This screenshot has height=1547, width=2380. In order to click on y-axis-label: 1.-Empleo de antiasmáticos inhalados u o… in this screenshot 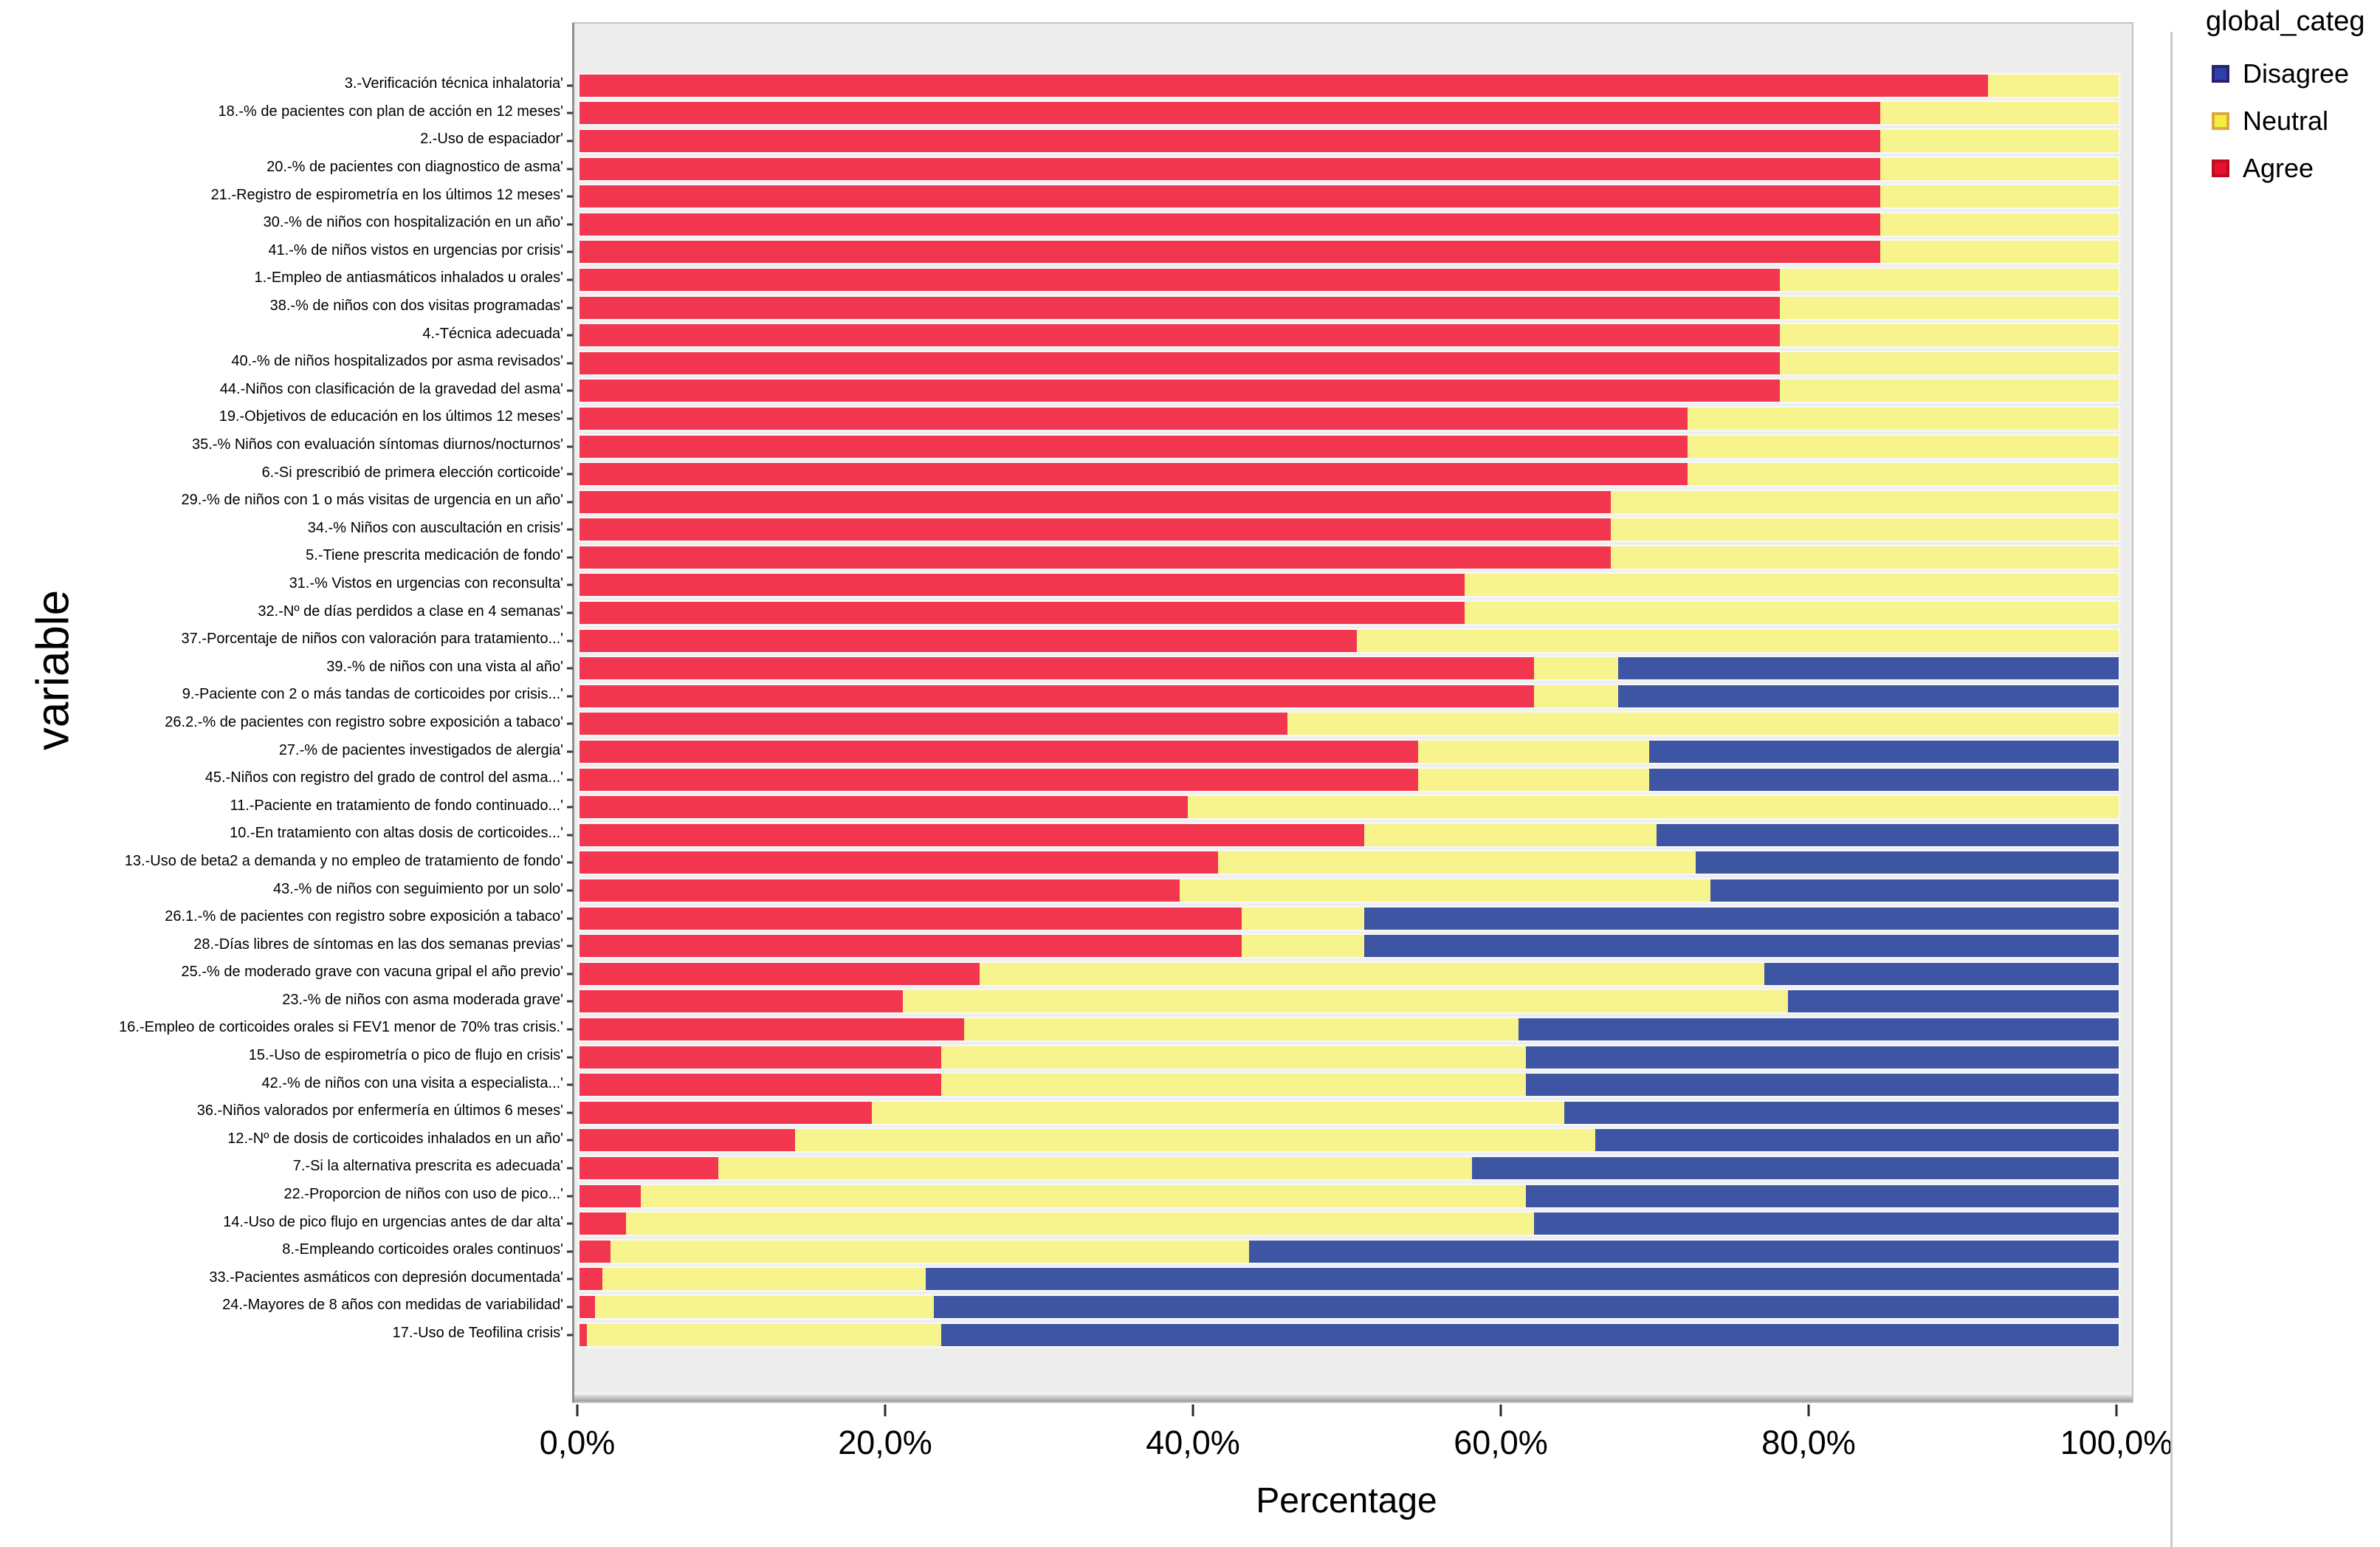, I will do `click(409, 278)`.